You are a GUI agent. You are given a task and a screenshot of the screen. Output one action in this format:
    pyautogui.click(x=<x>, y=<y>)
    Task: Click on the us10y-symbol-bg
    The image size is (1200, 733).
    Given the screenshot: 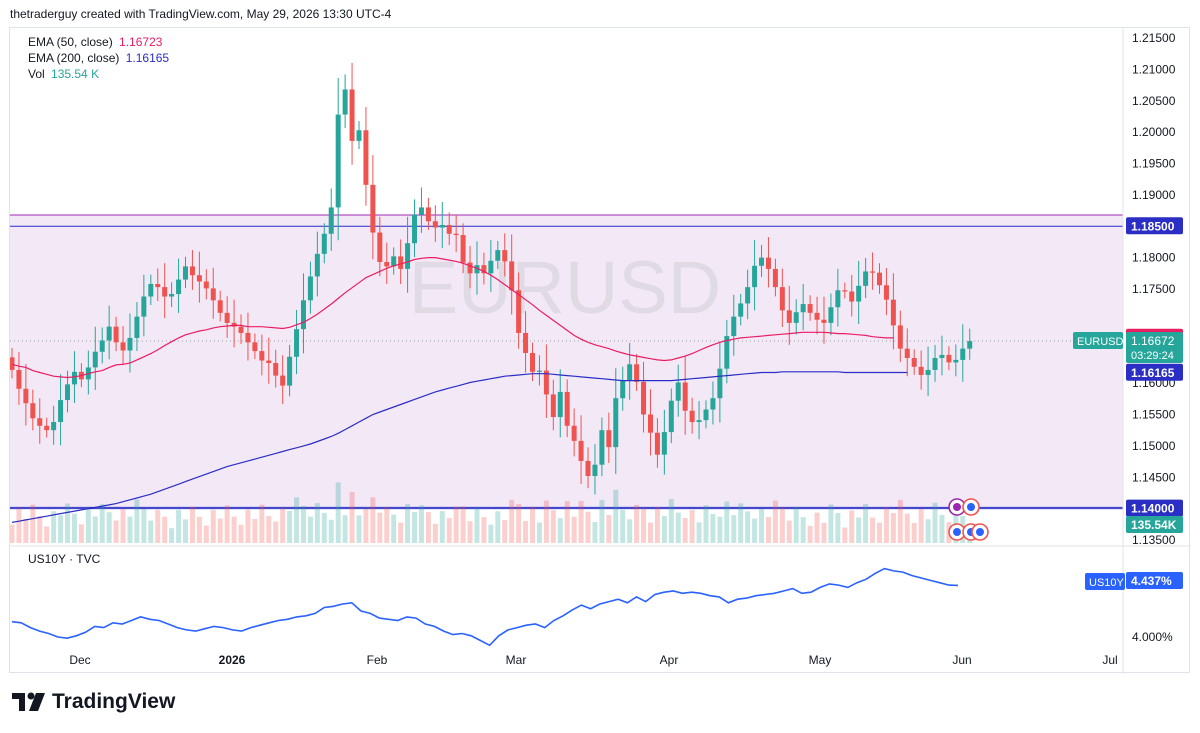 What is the action you would take?
    pyautogui.click(x=1105, y=581)
    